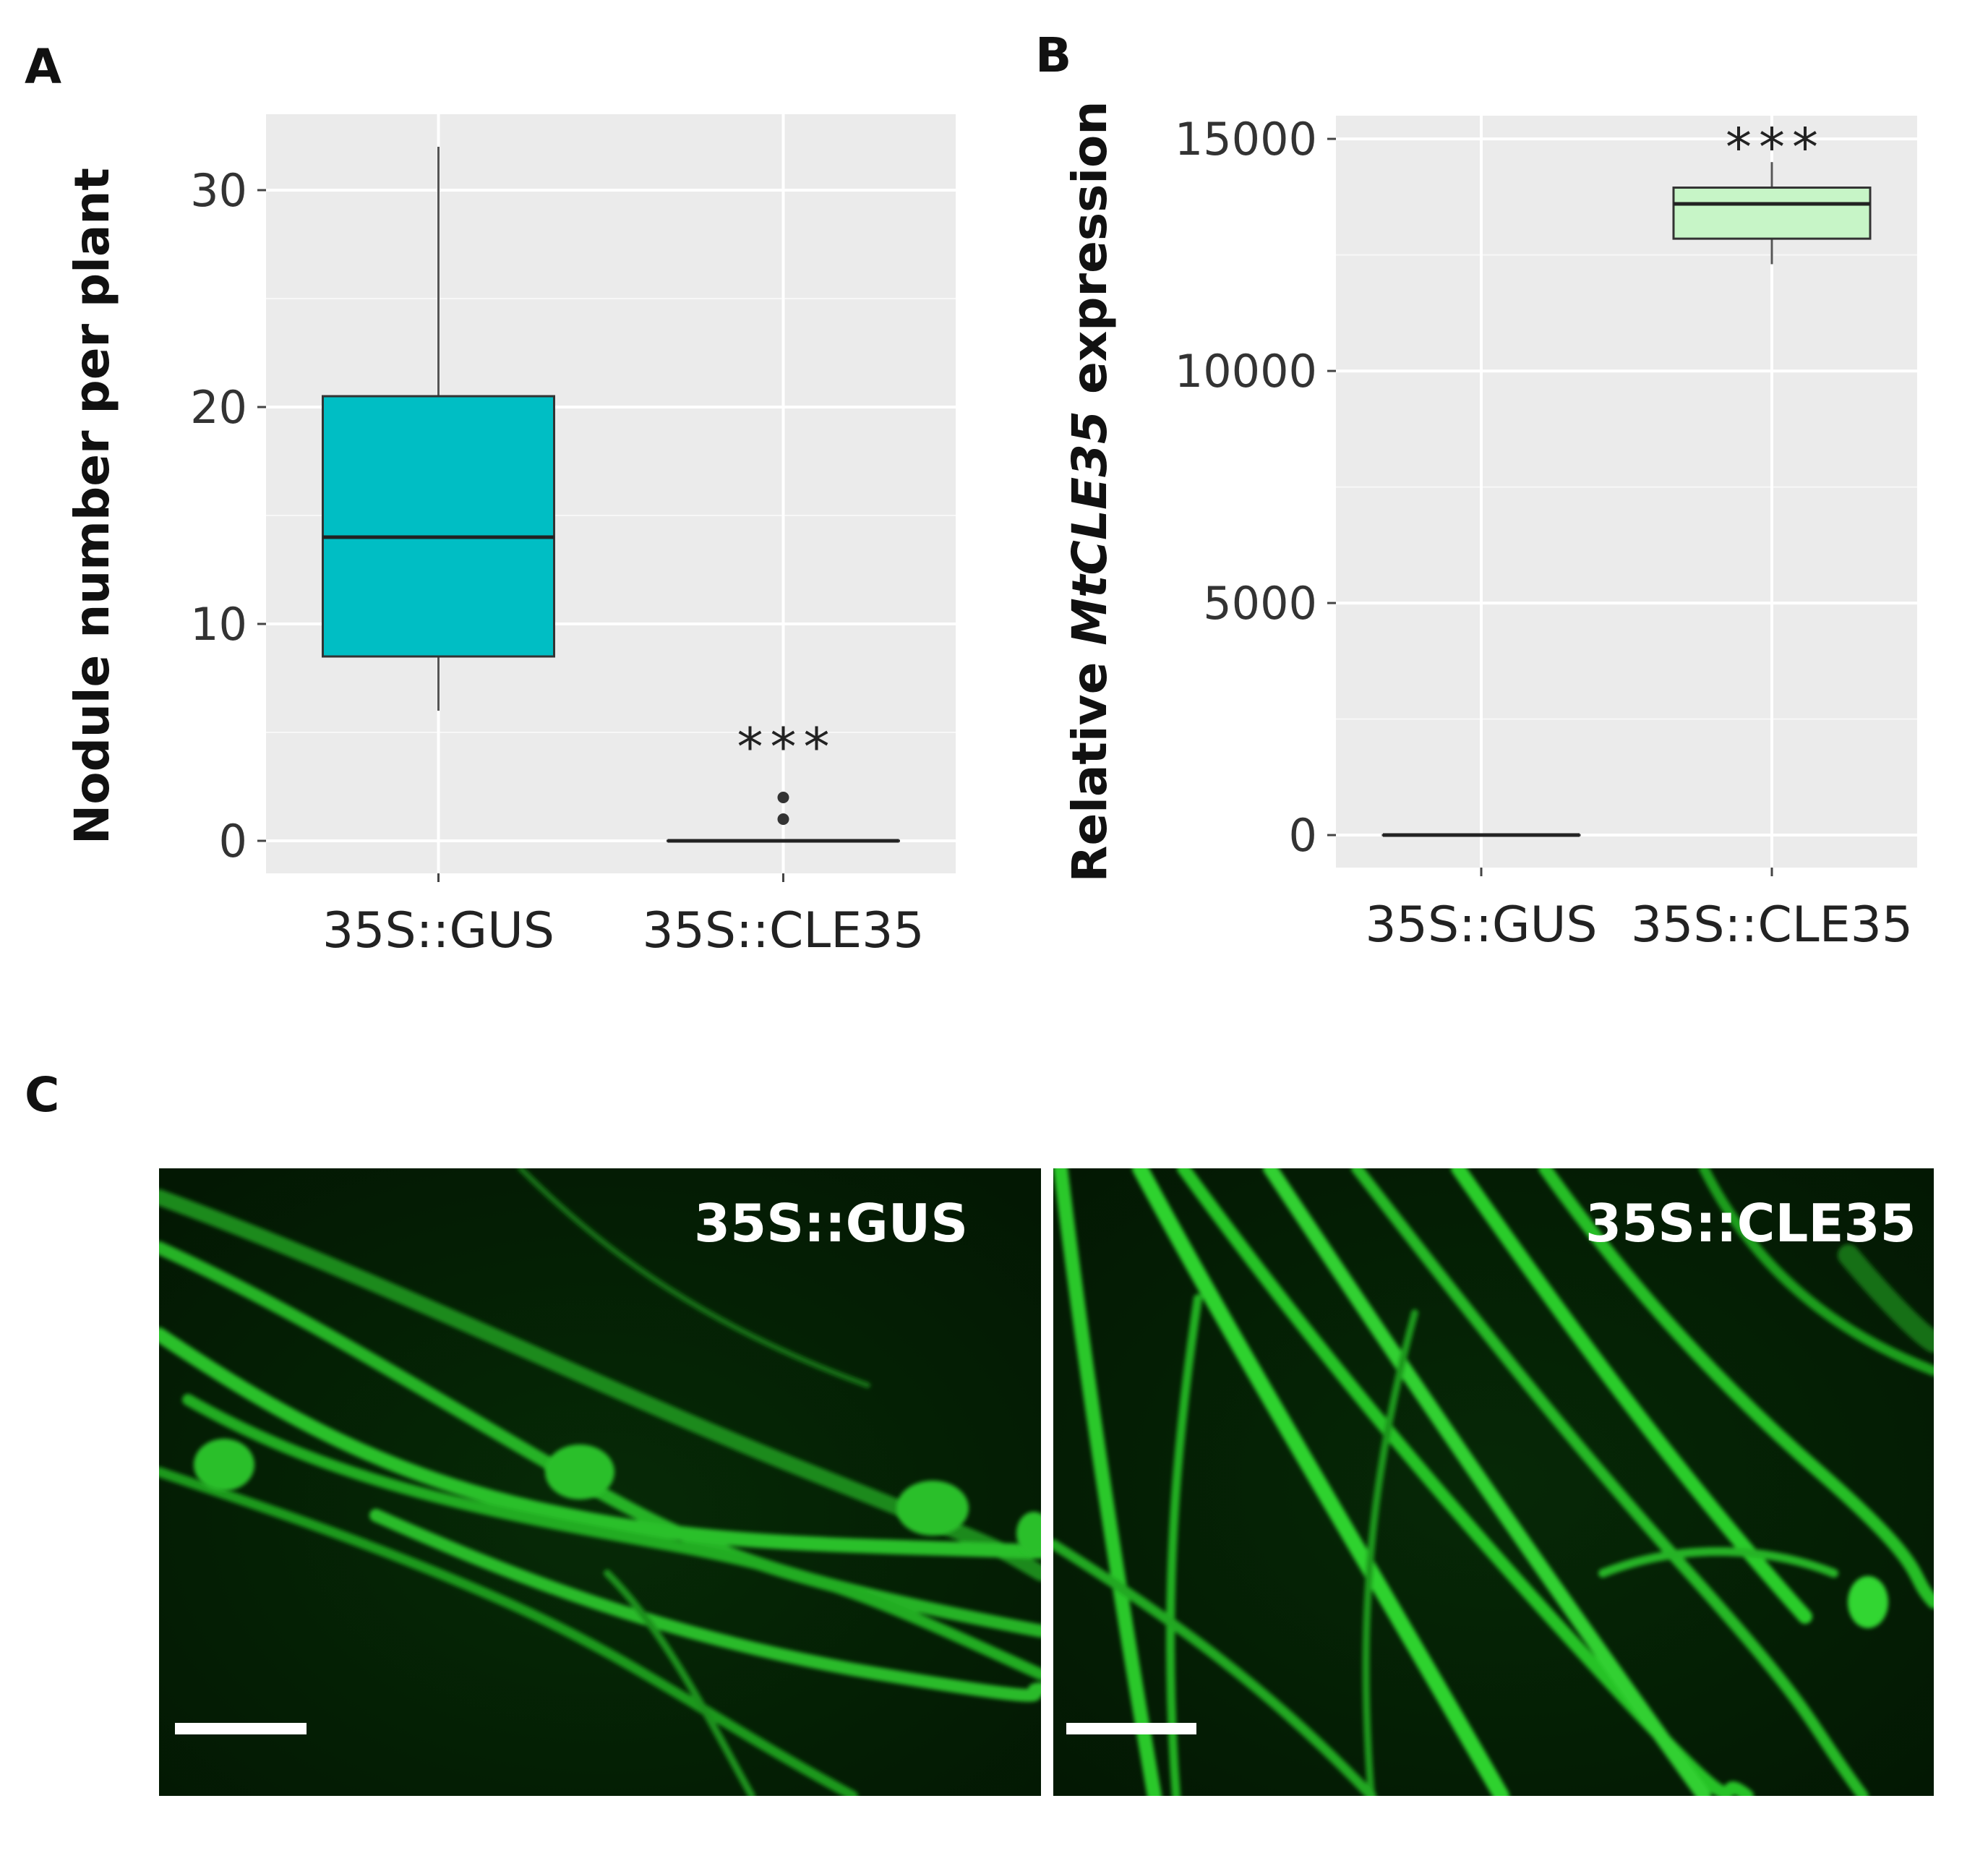 The height and width of the screenshot is (1853, 1988). What do you see at coordinates (43, 67) in the screenshot?
I see `panel-letter-a: A` at bounding box center [43, 67].